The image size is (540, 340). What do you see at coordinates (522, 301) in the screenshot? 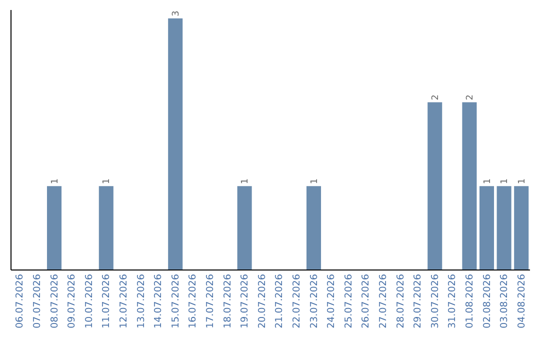
I see `x-tick-label: 04.08.2026` at bounding box center [522, 301].